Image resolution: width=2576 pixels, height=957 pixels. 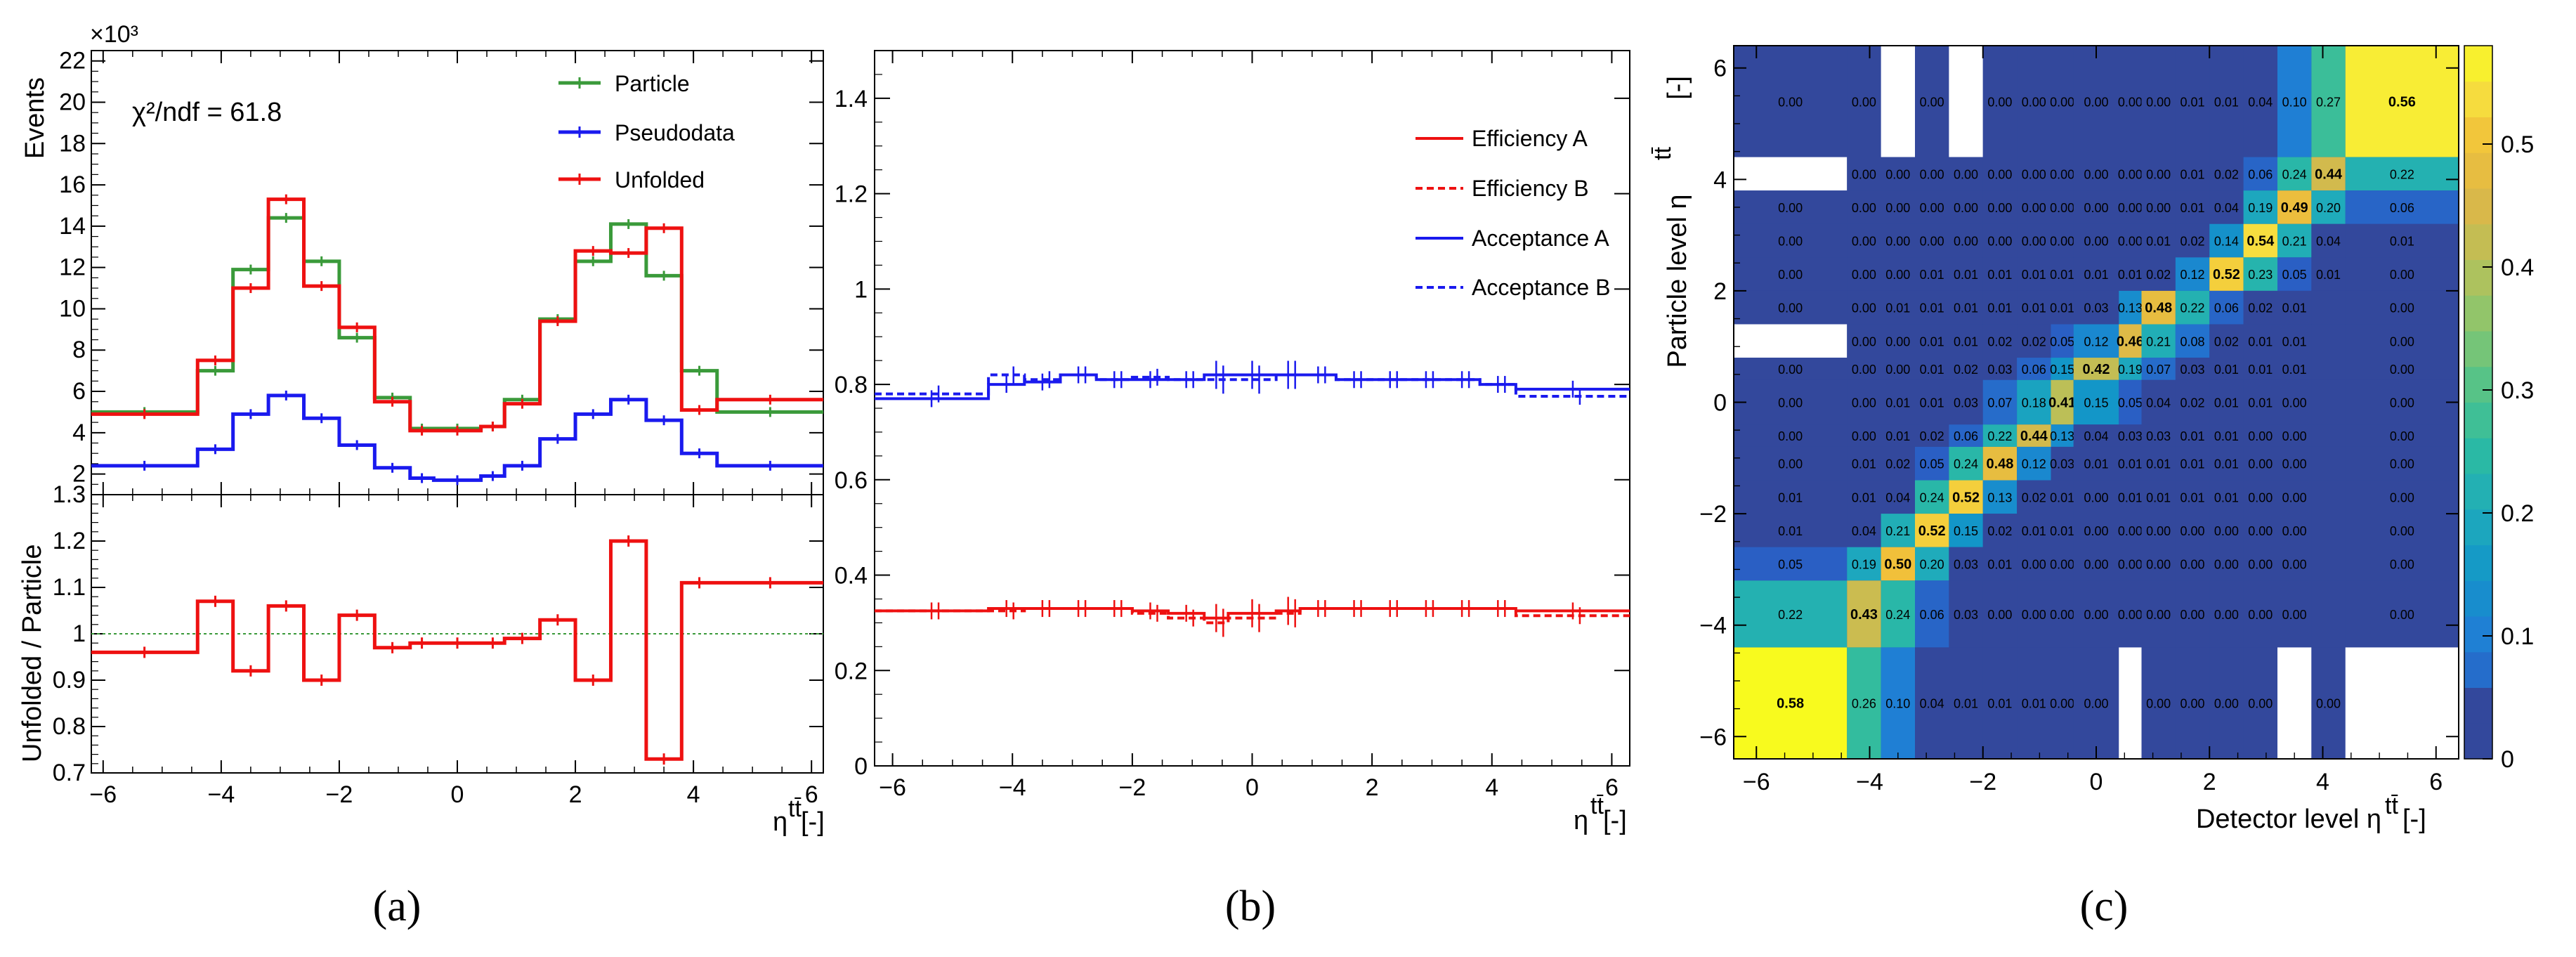 What do you see at coordinates (1932, 564) in the screenshot?
I see `heatmap-cell-value: 0.20` at bounding box center [1932, 564].